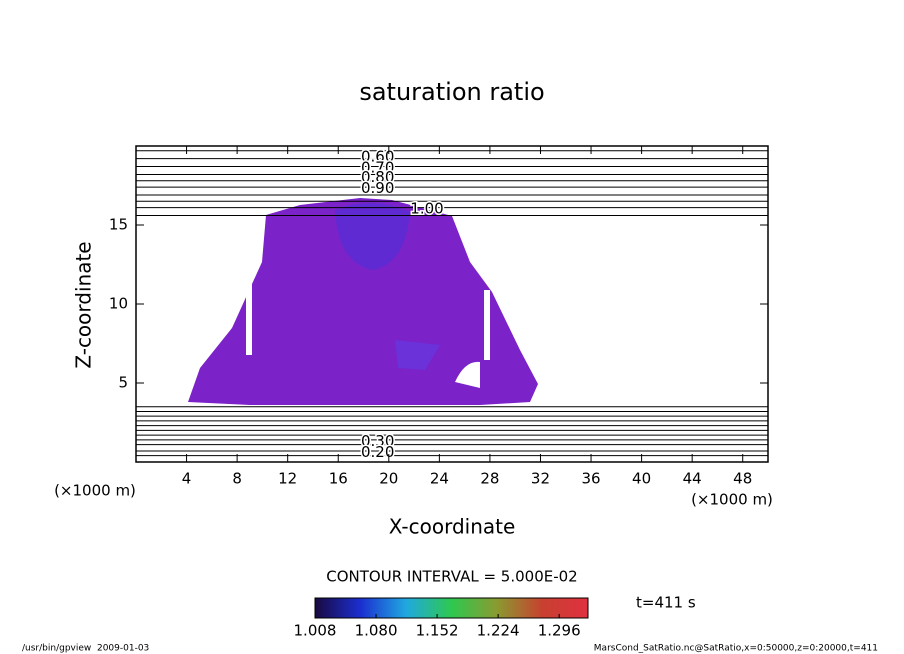 The image size is (904, 654). Describe the element at coordinates (452, 527) in the screenshot. I see `x-axis-label: X-coordinate` at that location.